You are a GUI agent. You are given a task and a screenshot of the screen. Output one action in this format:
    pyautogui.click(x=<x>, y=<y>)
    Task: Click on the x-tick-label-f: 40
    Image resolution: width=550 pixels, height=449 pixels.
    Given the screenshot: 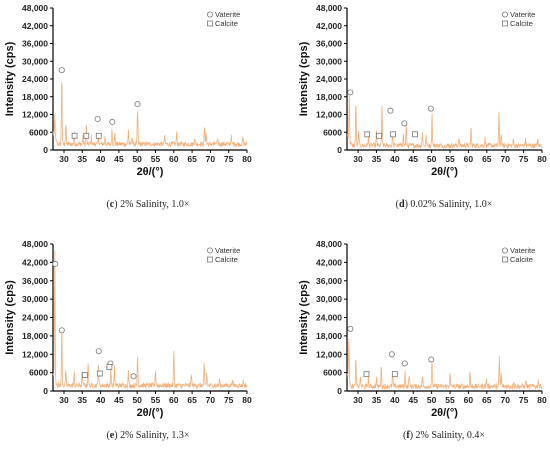 What is the action you would take?
    pyautogui.click(x=395, y=400)
    